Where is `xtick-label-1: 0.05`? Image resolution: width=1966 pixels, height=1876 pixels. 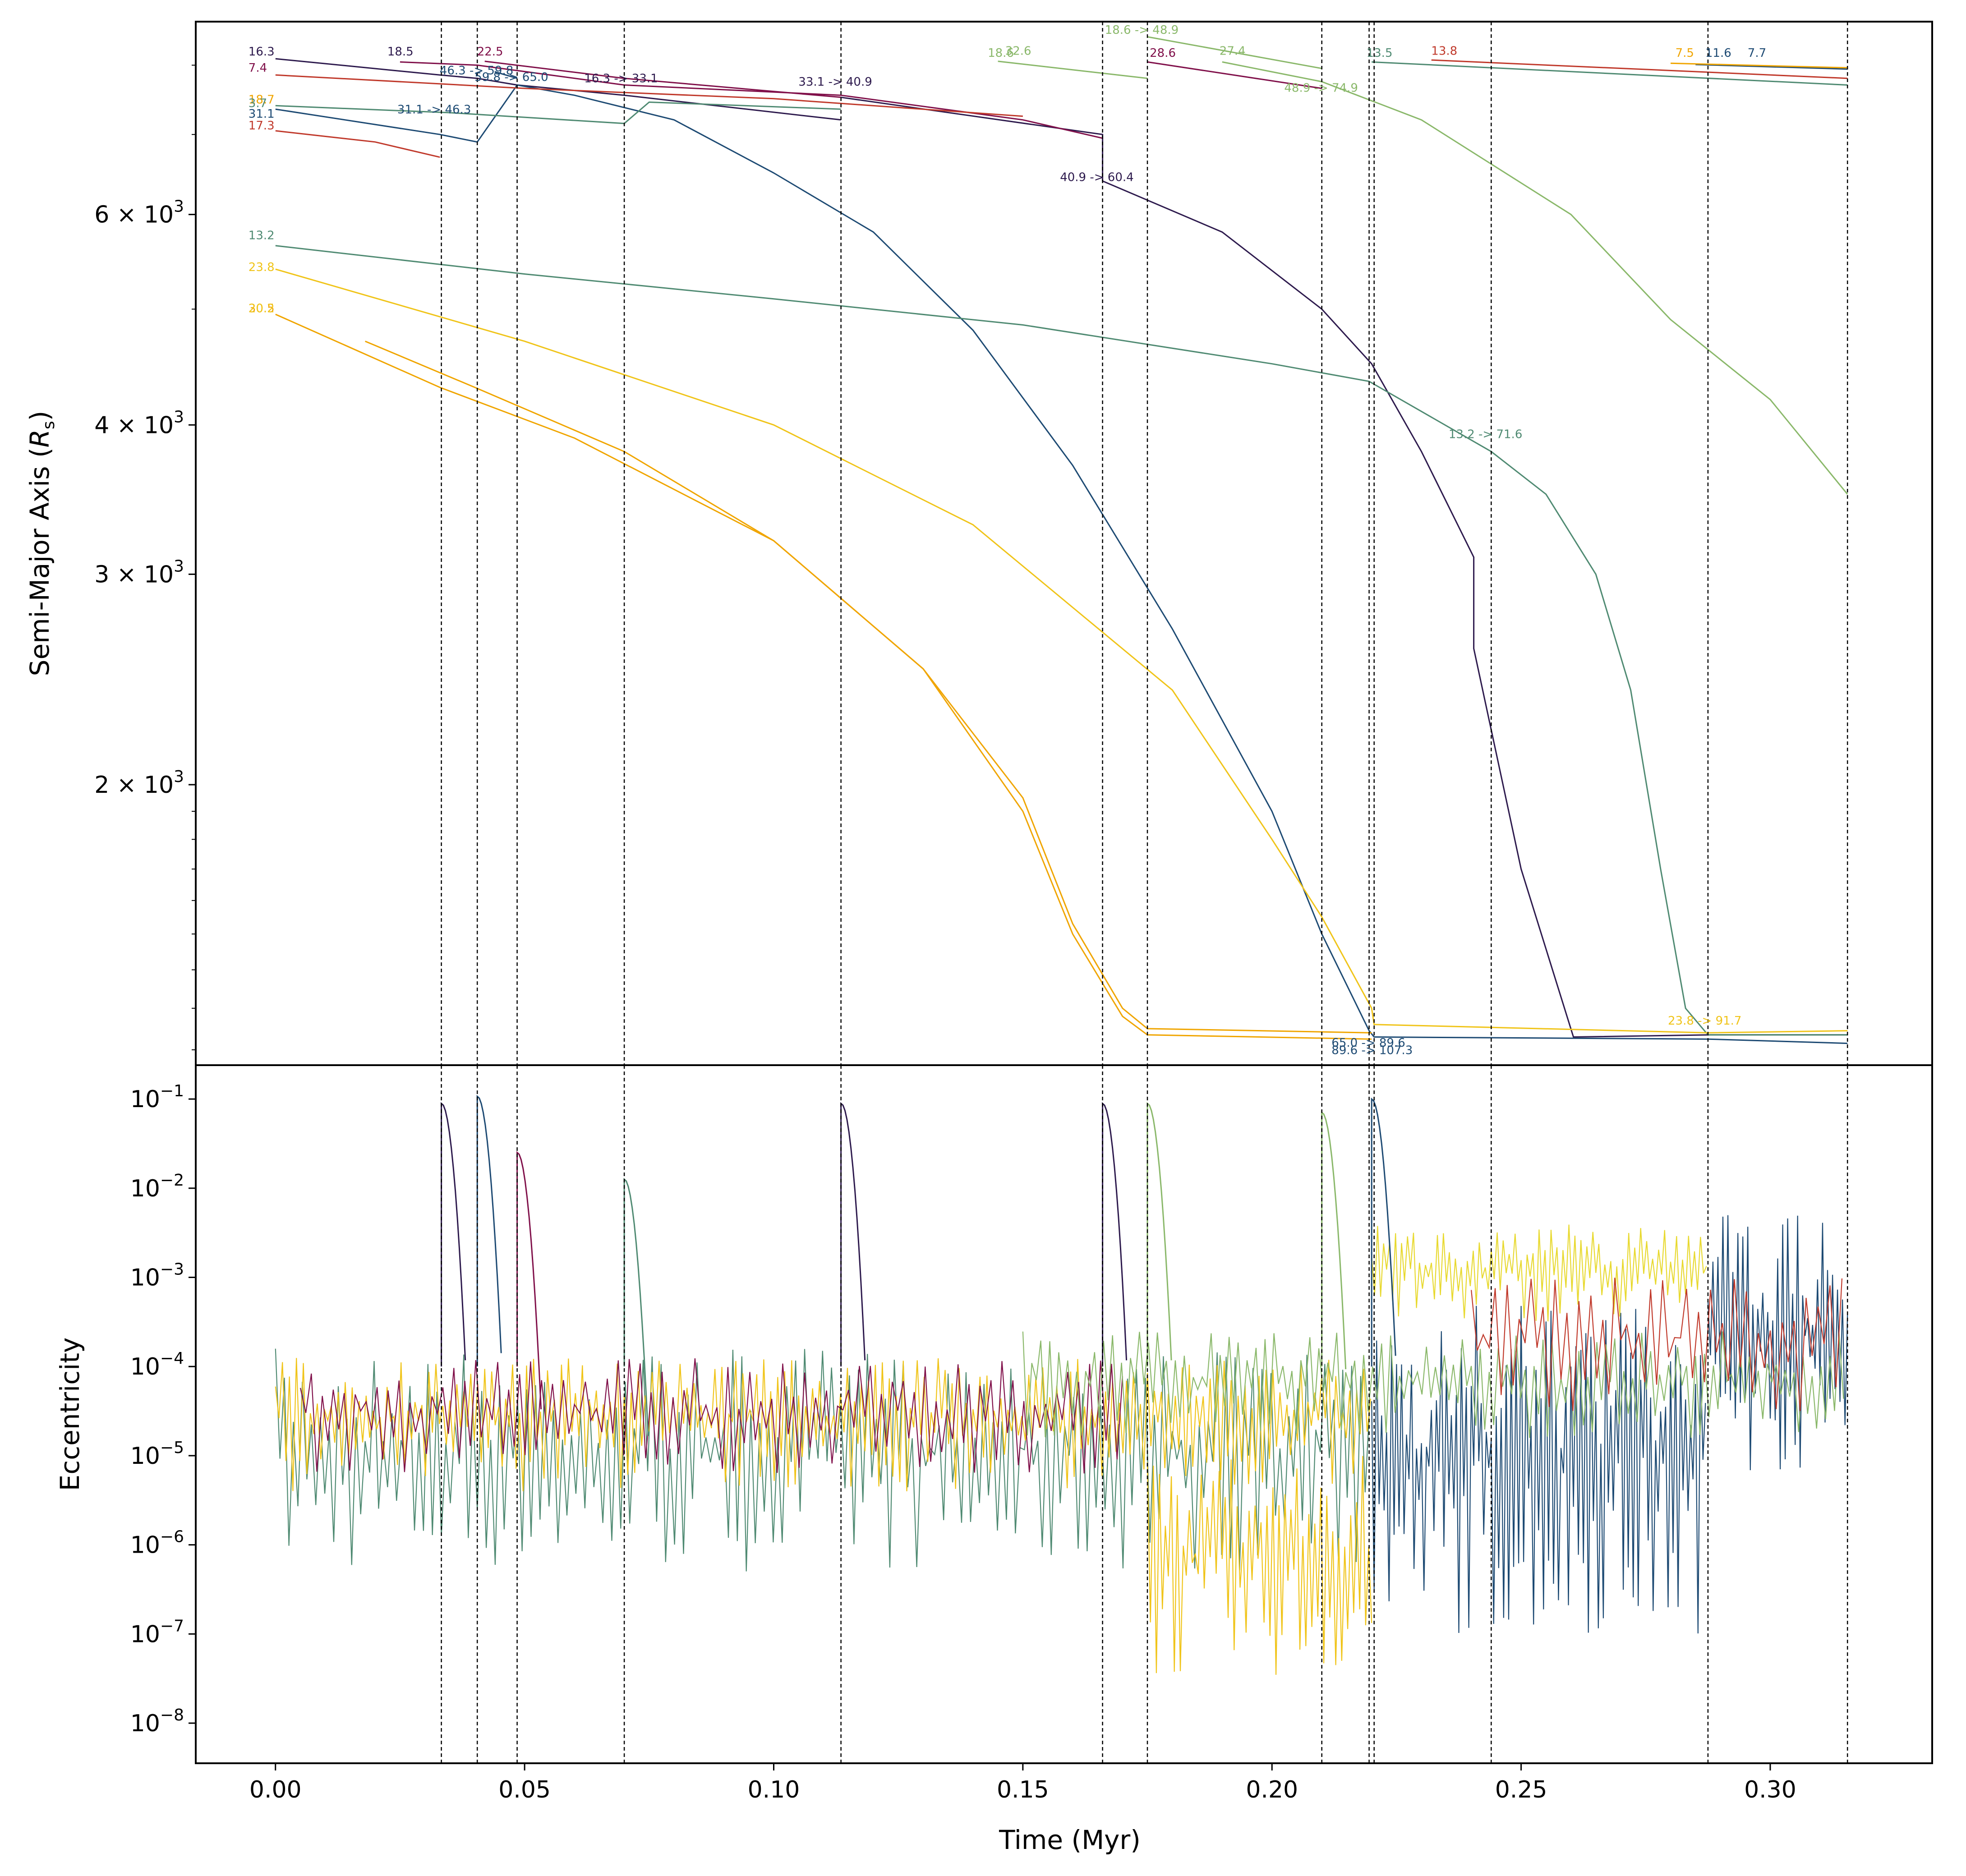
xtick-label-1: 0.05 is located at coordinates (524, 1789).